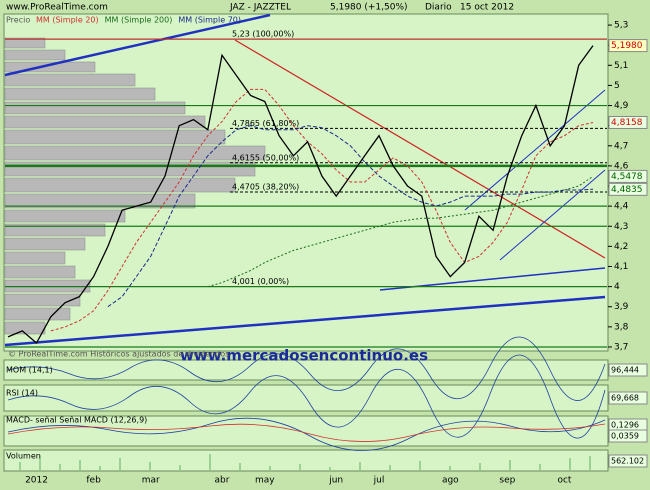  I want to click on y-tick-label: 4,3, so click(621, 227).